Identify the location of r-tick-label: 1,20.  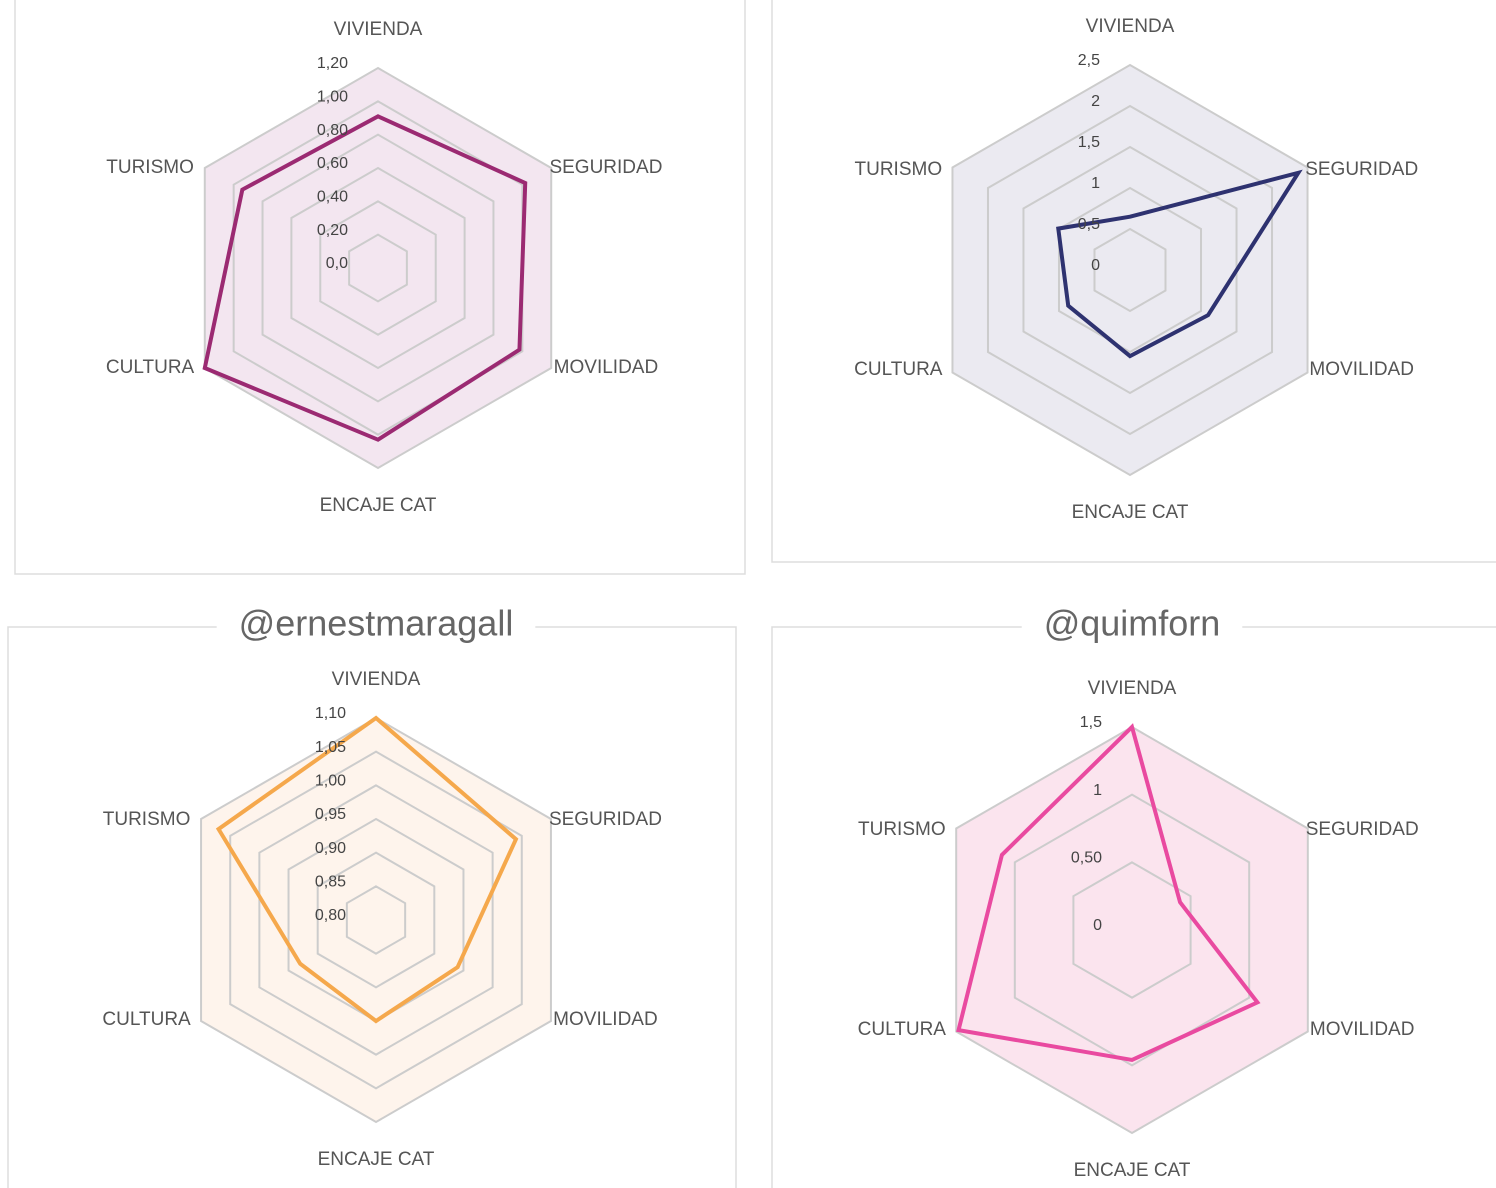
(332, 63).